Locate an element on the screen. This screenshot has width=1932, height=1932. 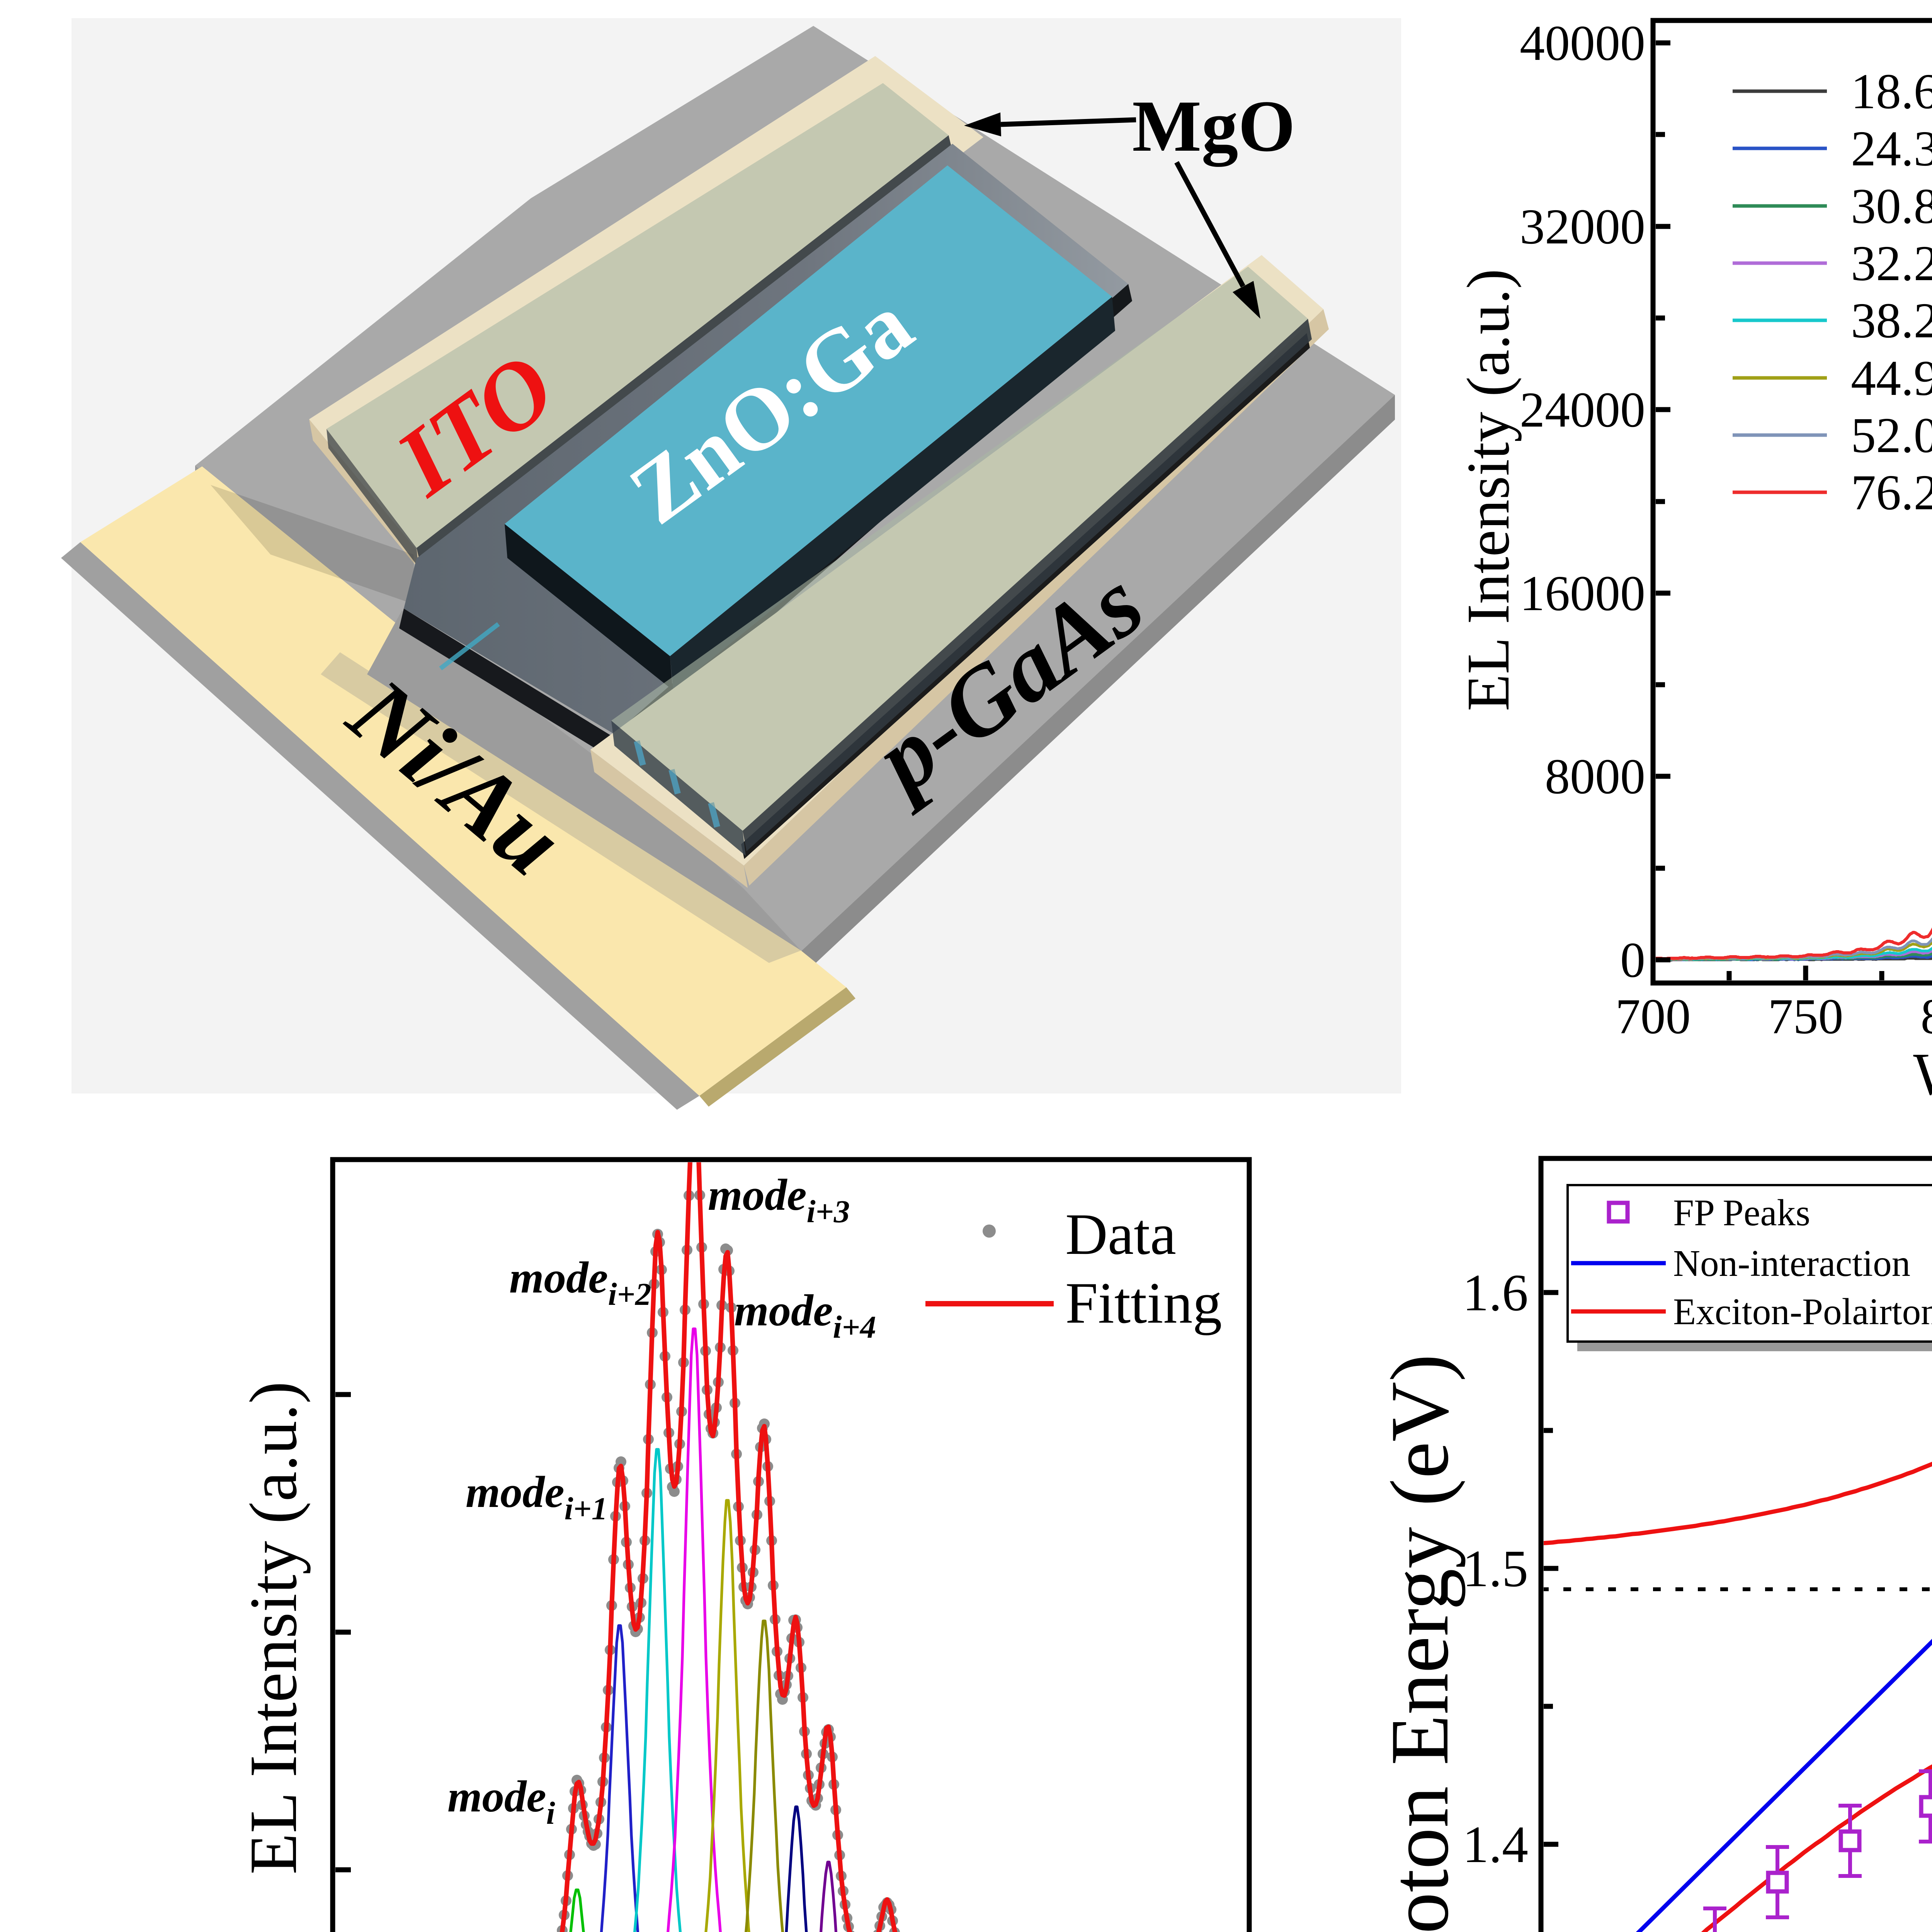
svg-text: MgO is located at coordinates (1213, 127).